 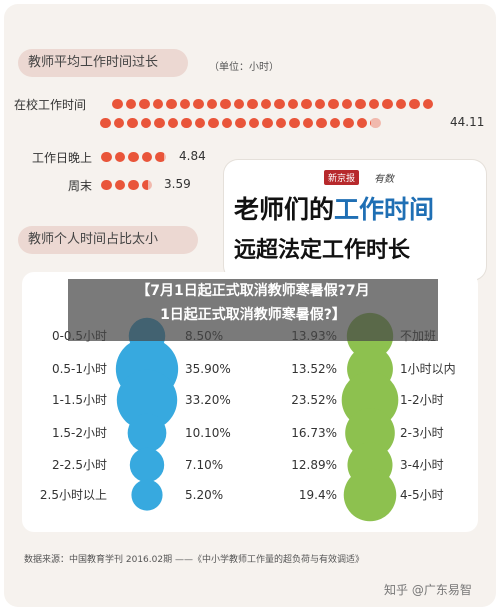 What do you see at coordinates (50, 105) in the screenshot?
I see `row-label-school-hours: 在校工作时间` at bounding box center [50, 105].